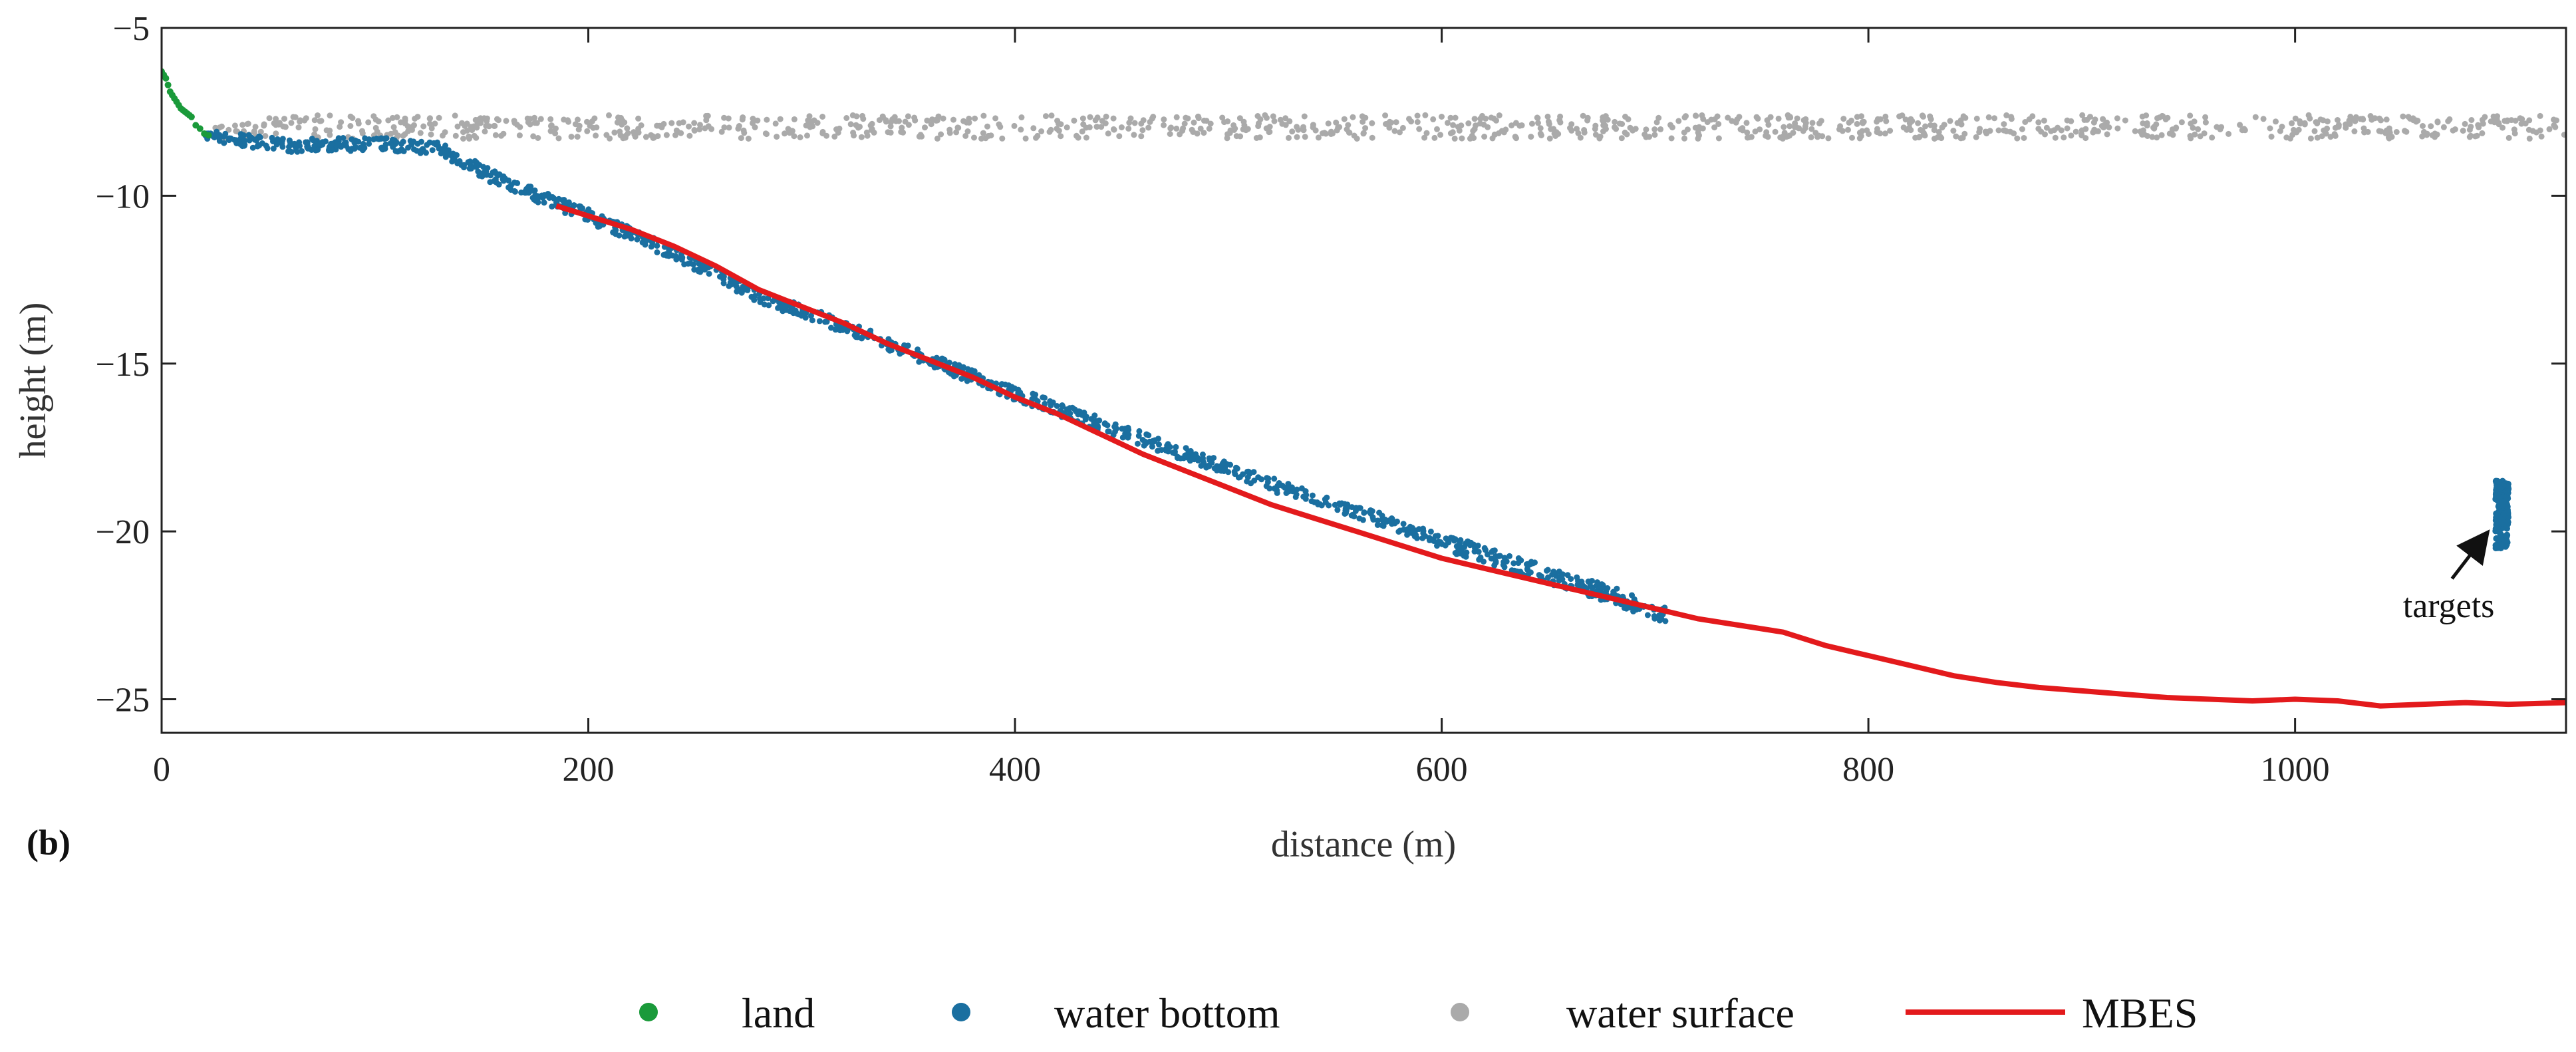 The height and width of the screenshot is (1052, 2576). I want to click on panel-label: (b), so click(49, 842).